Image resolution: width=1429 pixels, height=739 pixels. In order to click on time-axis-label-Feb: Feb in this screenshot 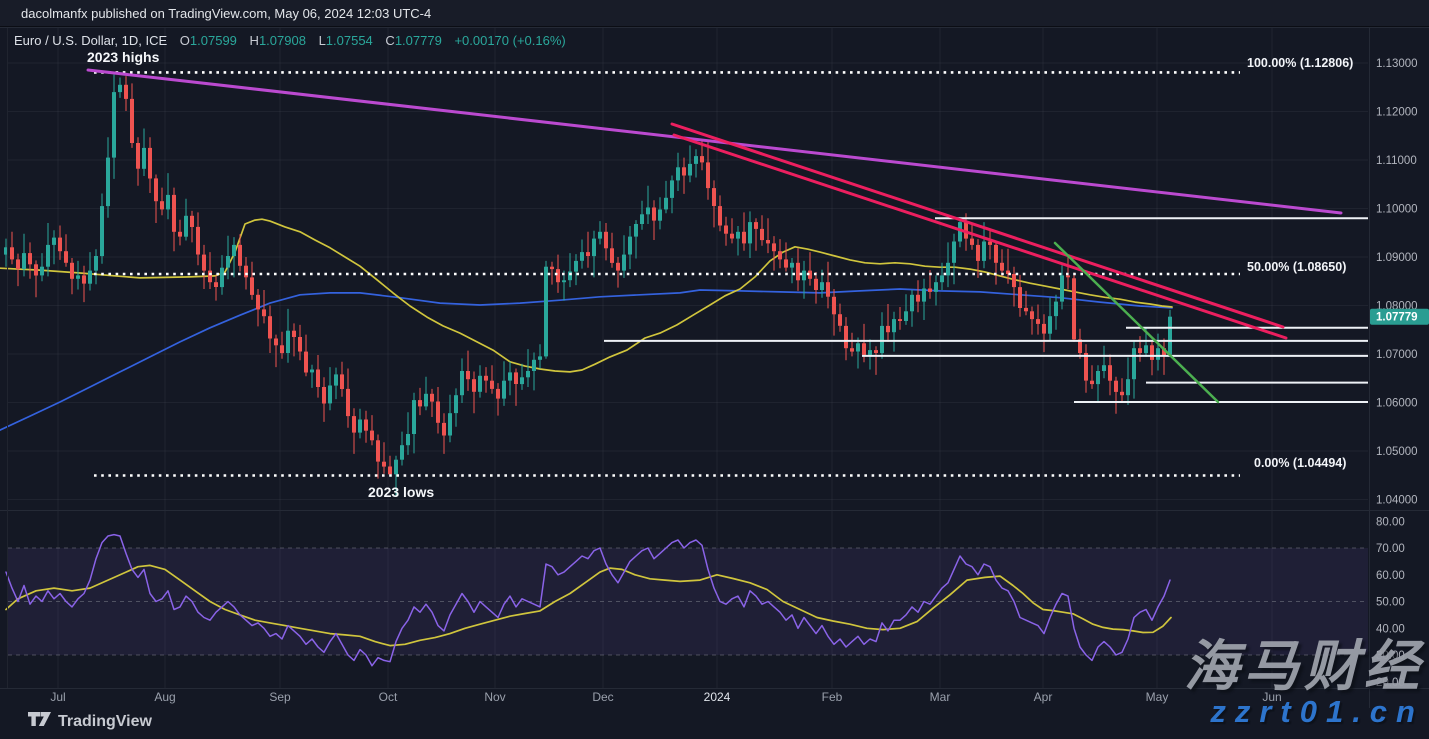, I will do `click(832, 697)`.